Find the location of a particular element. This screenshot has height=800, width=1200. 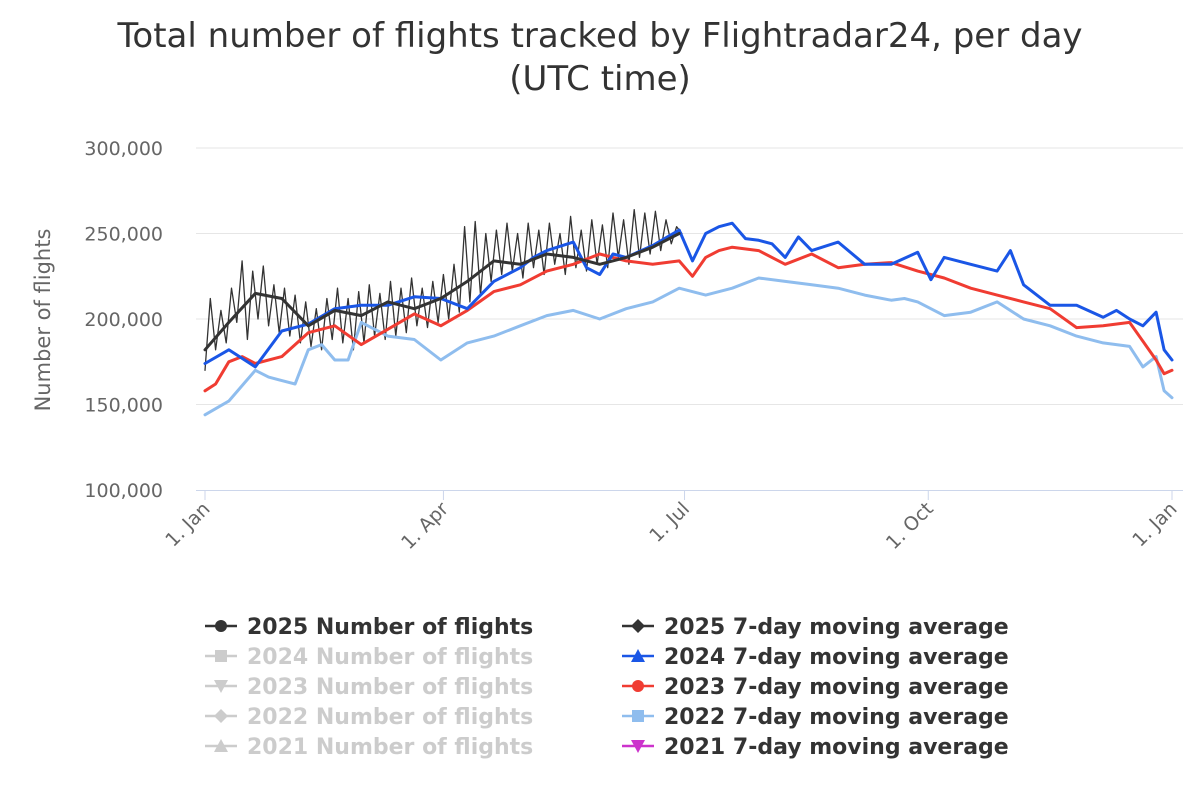

legend-item-2024-7-day-moving-average: 2024 7-day moving average is located at coordinates (815, 657).